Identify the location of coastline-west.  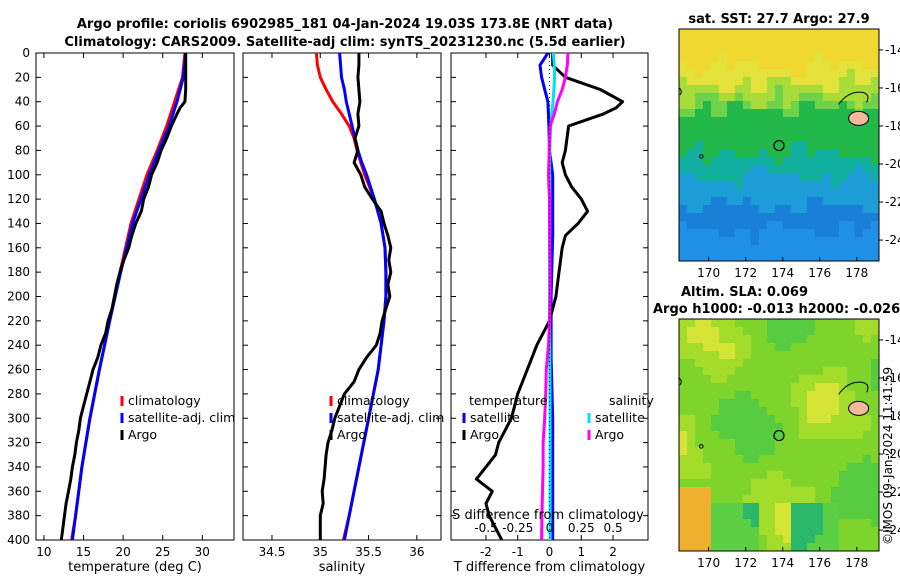
(680, 381).